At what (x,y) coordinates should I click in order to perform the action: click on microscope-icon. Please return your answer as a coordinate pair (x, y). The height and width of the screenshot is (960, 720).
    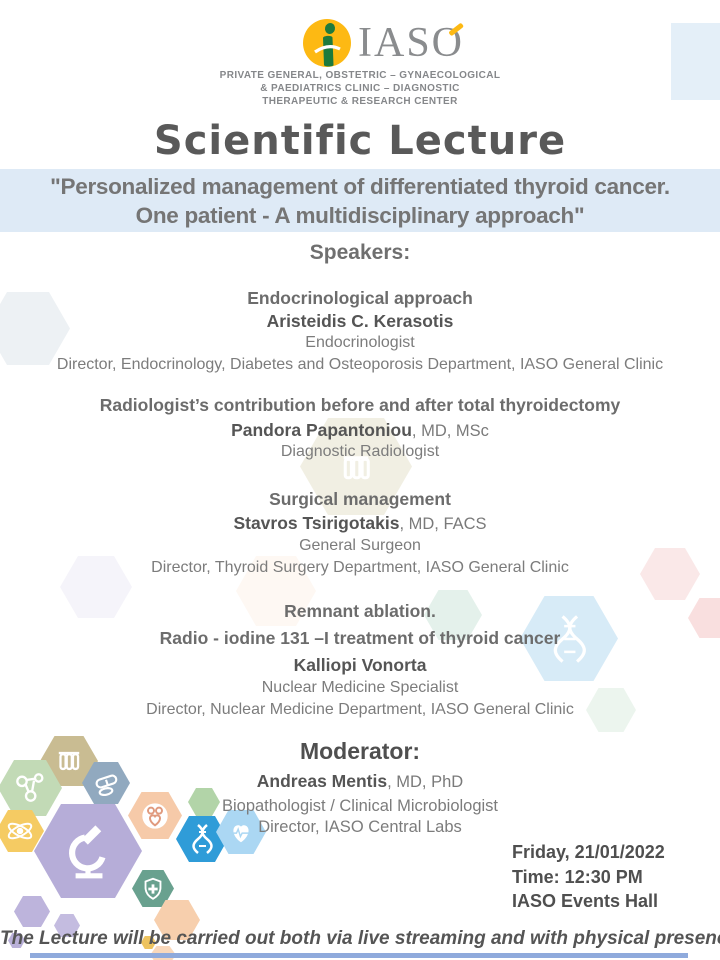
    Looking at the image, I should click on (88, 851).